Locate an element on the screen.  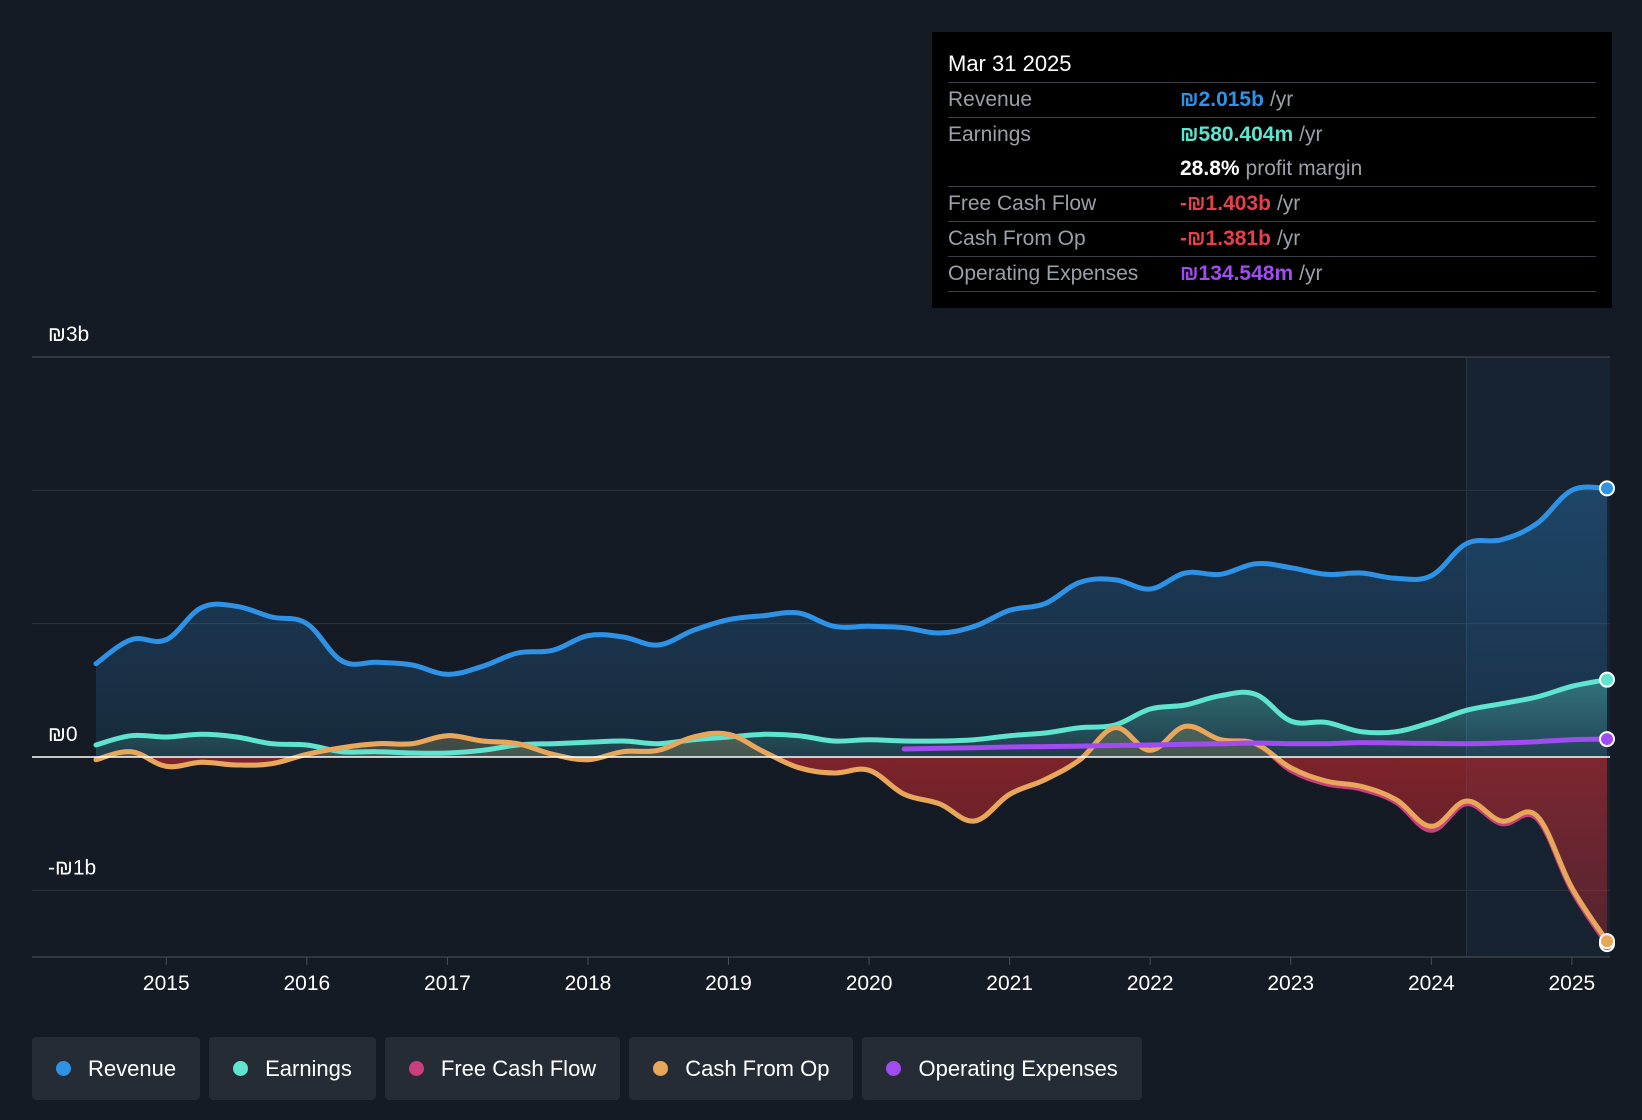
legend-item-earnings: Earnings is located at coordinates (292, 1068).